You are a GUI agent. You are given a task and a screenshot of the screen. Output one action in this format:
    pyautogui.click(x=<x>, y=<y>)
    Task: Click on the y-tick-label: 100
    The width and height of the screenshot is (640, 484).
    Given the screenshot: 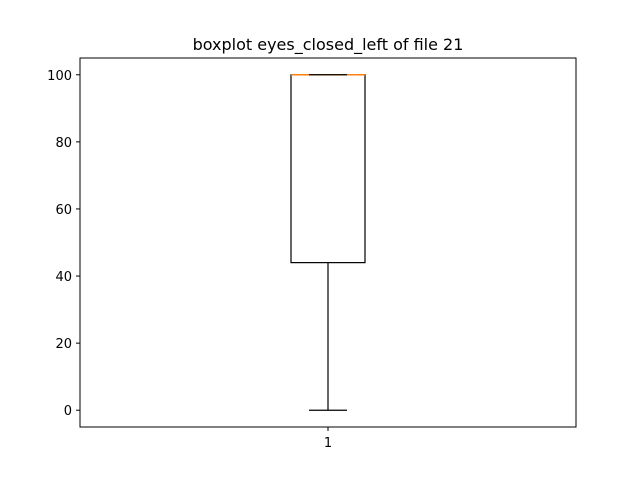 What is the action you would take?
    pyautogui.click(x=59, y=76)
    